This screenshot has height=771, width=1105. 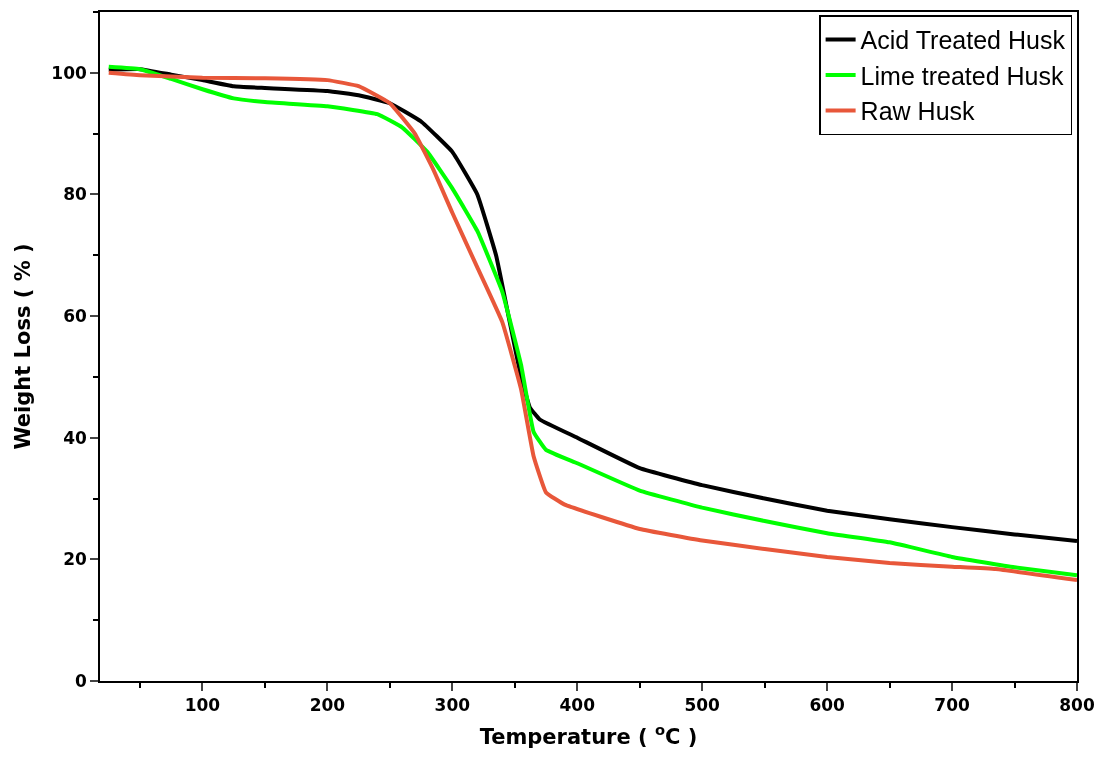 I want to click on x-tick-label: 100, so click(x=202, y=705).